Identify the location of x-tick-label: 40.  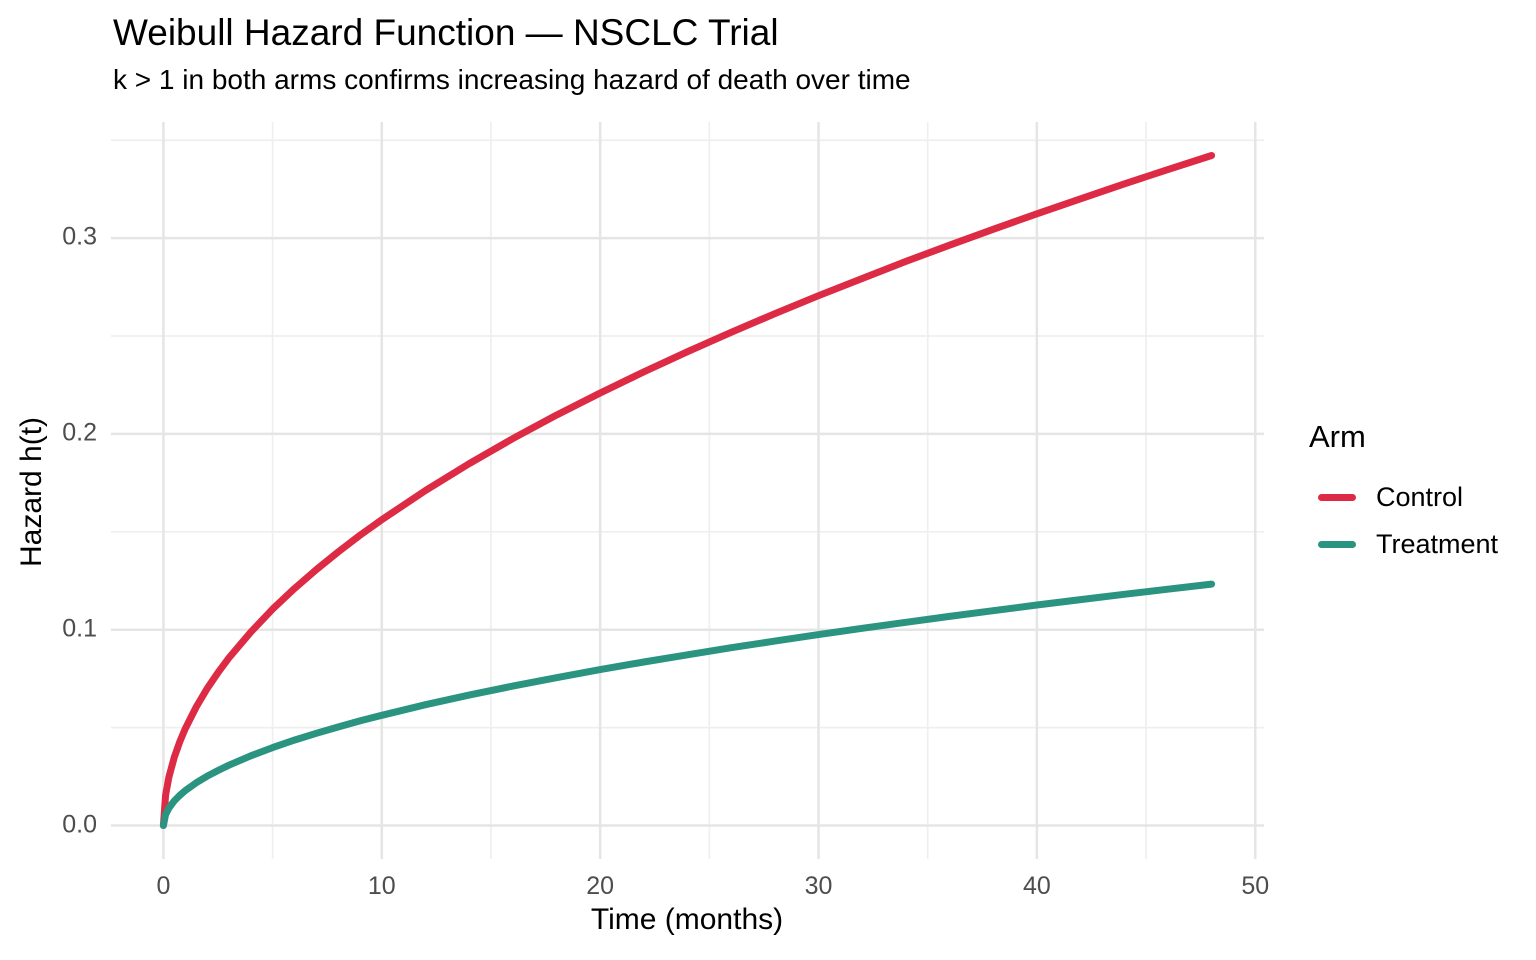
(1036, 886).